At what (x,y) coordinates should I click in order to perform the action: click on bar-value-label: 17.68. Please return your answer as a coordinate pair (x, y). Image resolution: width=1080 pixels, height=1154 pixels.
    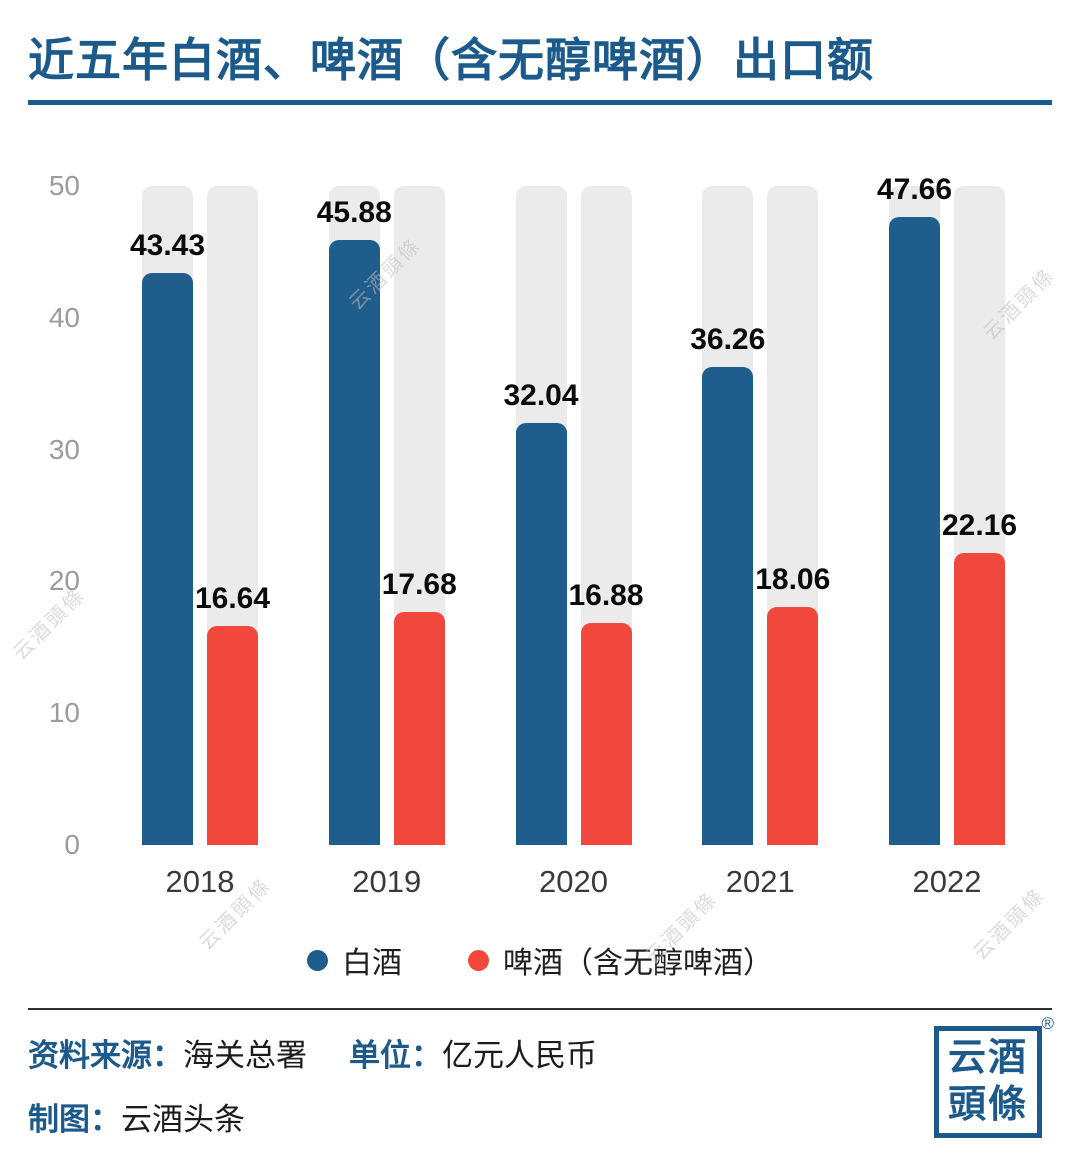
    Looking at the image, I should click on (419, 584).